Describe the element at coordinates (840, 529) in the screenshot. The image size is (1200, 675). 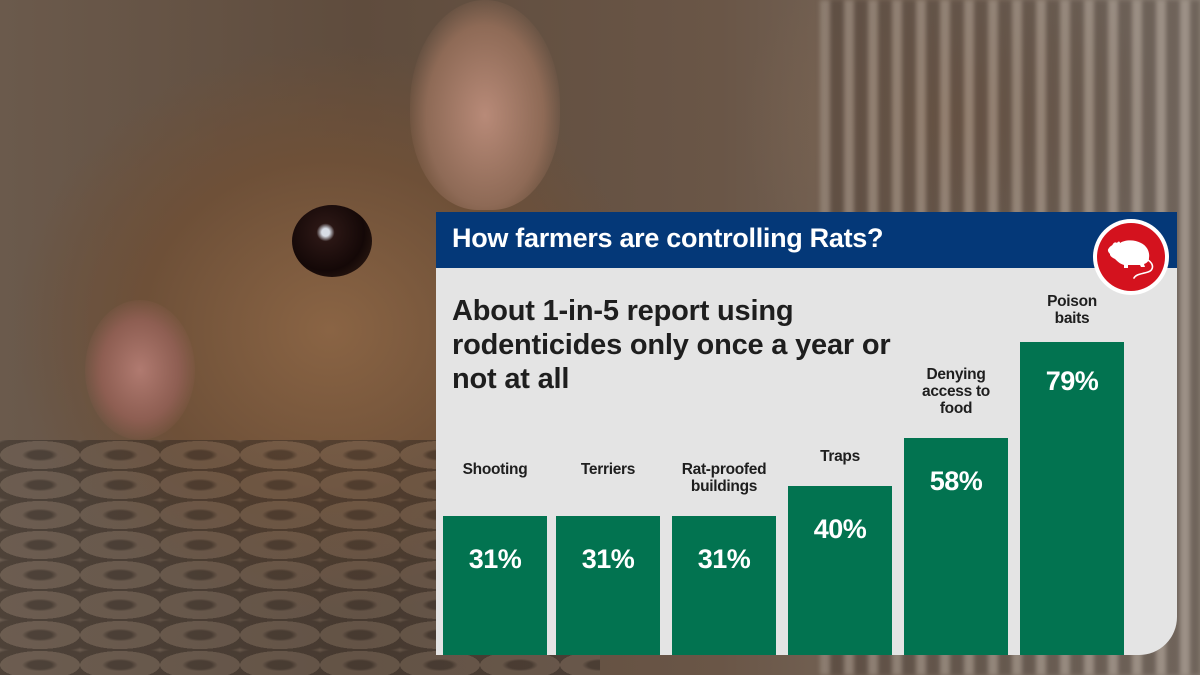
I see `bar-value-traps: 40%` at that location.